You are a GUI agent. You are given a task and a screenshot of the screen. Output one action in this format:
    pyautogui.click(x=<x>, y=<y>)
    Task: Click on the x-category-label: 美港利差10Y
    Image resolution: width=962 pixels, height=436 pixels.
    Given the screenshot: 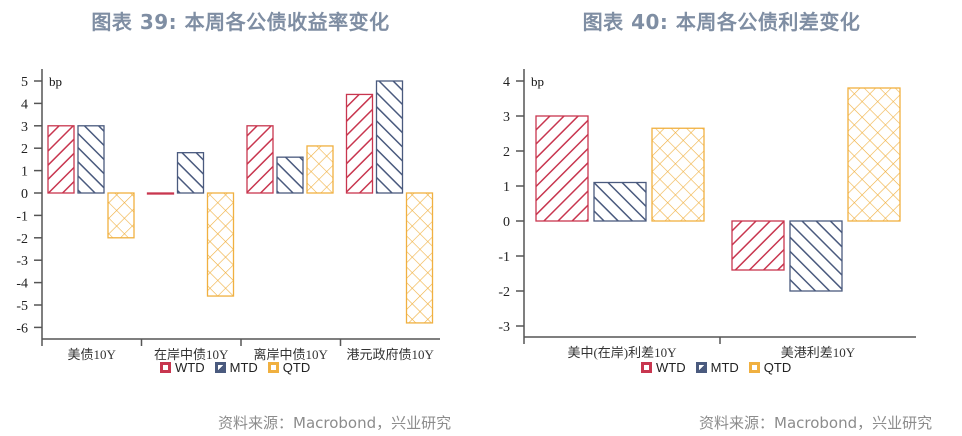 What is the action you would take?
    pyautogui.click(x=818, y=352)
    